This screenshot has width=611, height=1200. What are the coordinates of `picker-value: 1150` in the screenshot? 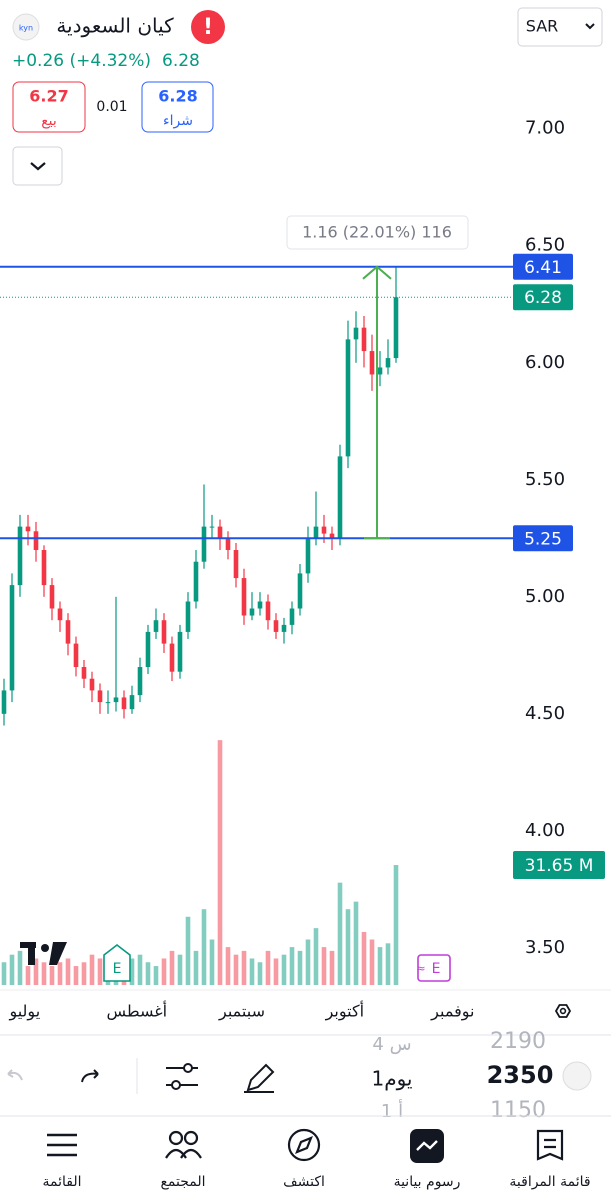 It's located at (518, 1110).